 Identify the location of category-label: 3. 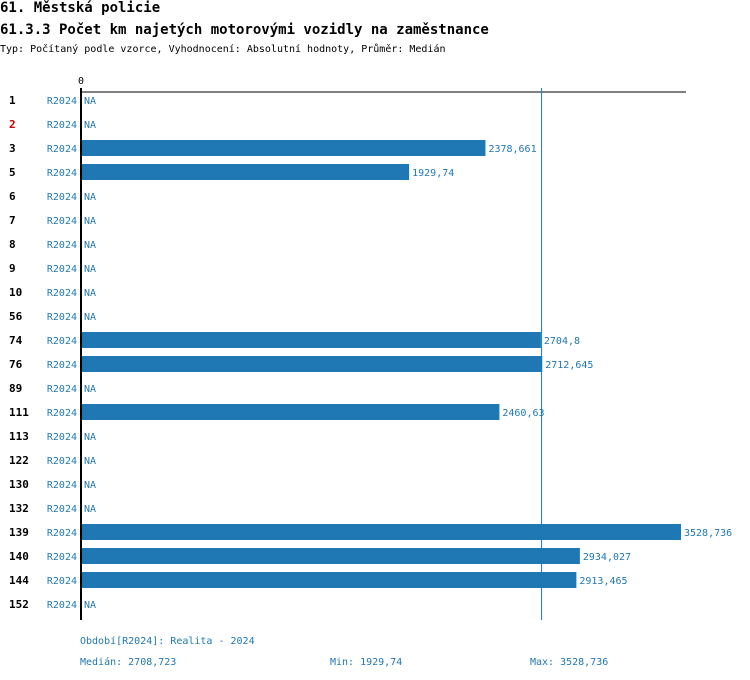
(12, 148).